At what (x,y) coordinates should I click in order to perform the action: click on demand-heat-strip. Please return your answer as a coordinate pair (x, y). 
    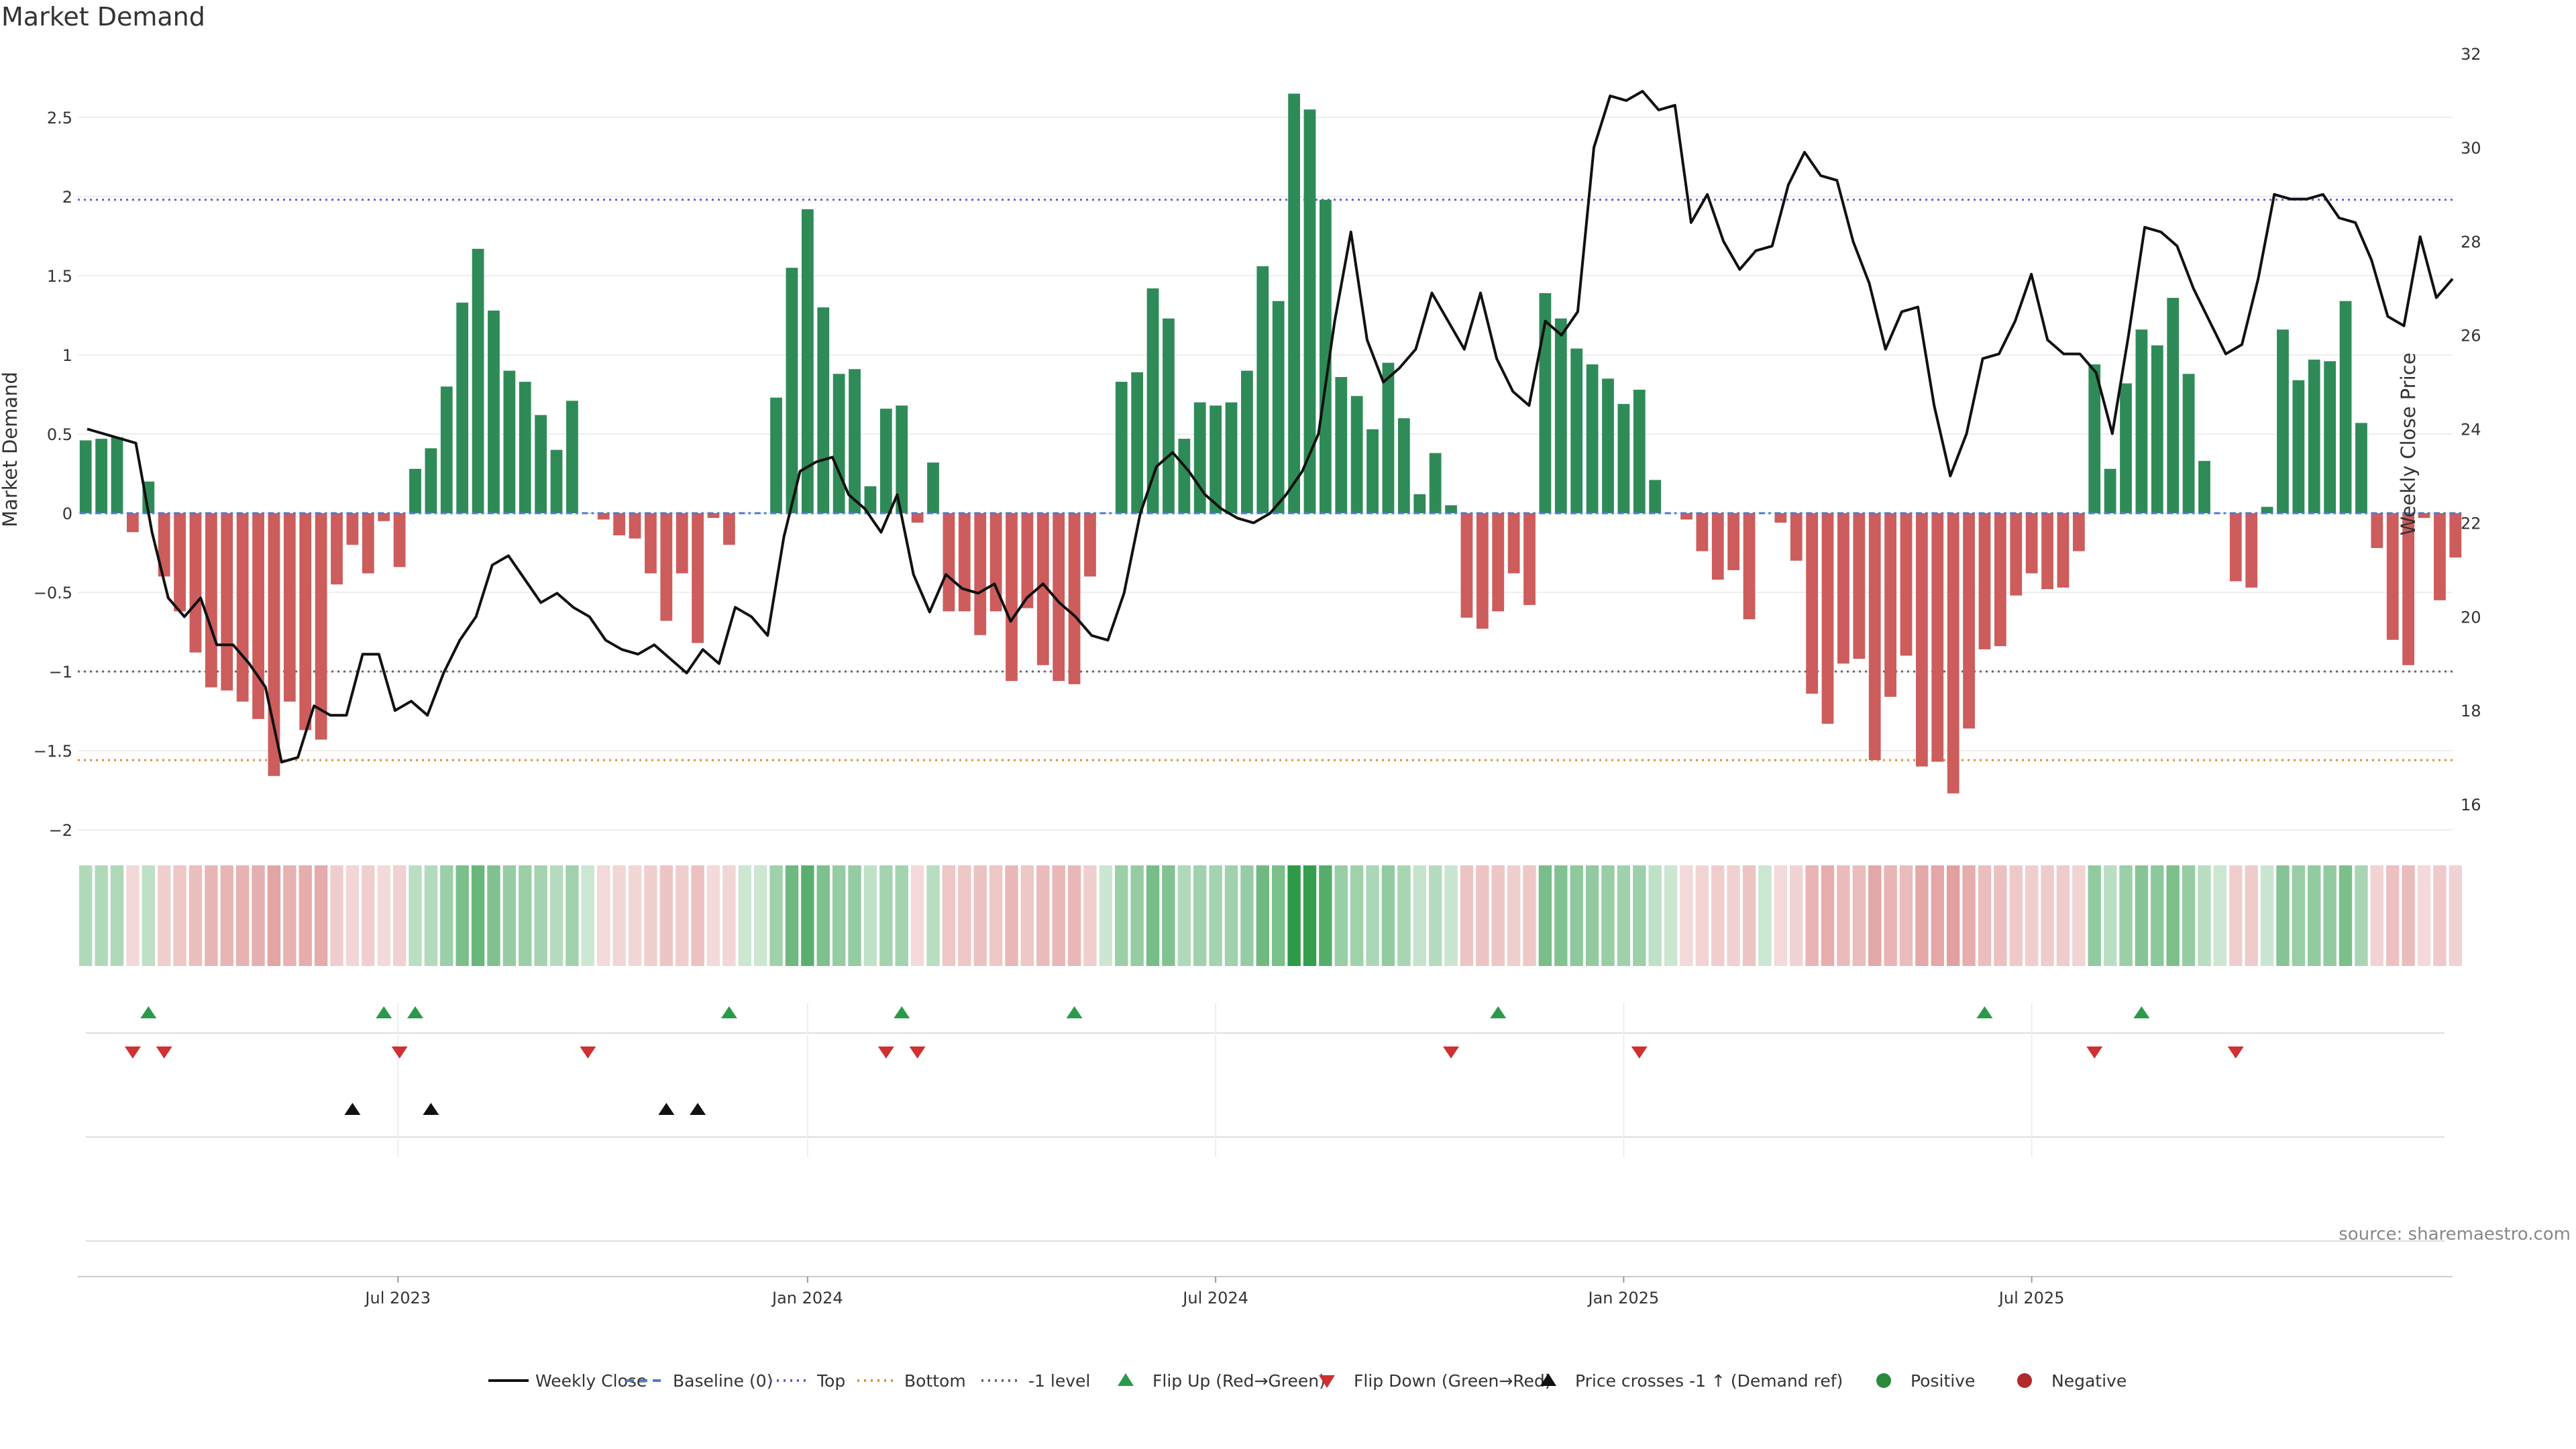
    Looking at the image, I should click on (1270, 915).